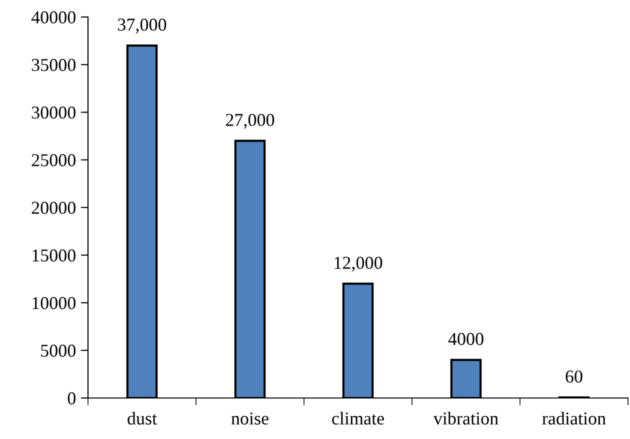 The image size is (630, 439). I want to click on y-tick-label: 35000, so click(54, 65).